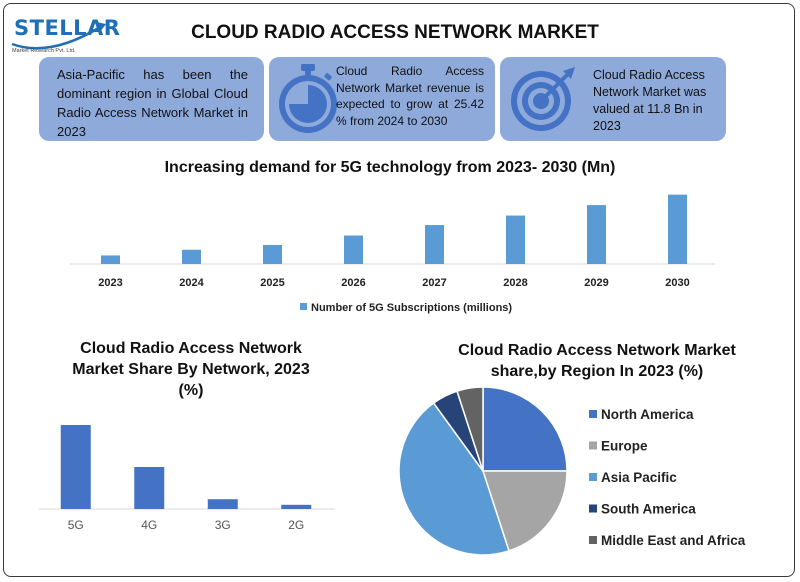 This screenshot has width=800, height=582. Describe the element at coordinates (187, 478) in the screenshot. I see `network-share-bar-chart: 5G 4G 3G 2G` at that location.